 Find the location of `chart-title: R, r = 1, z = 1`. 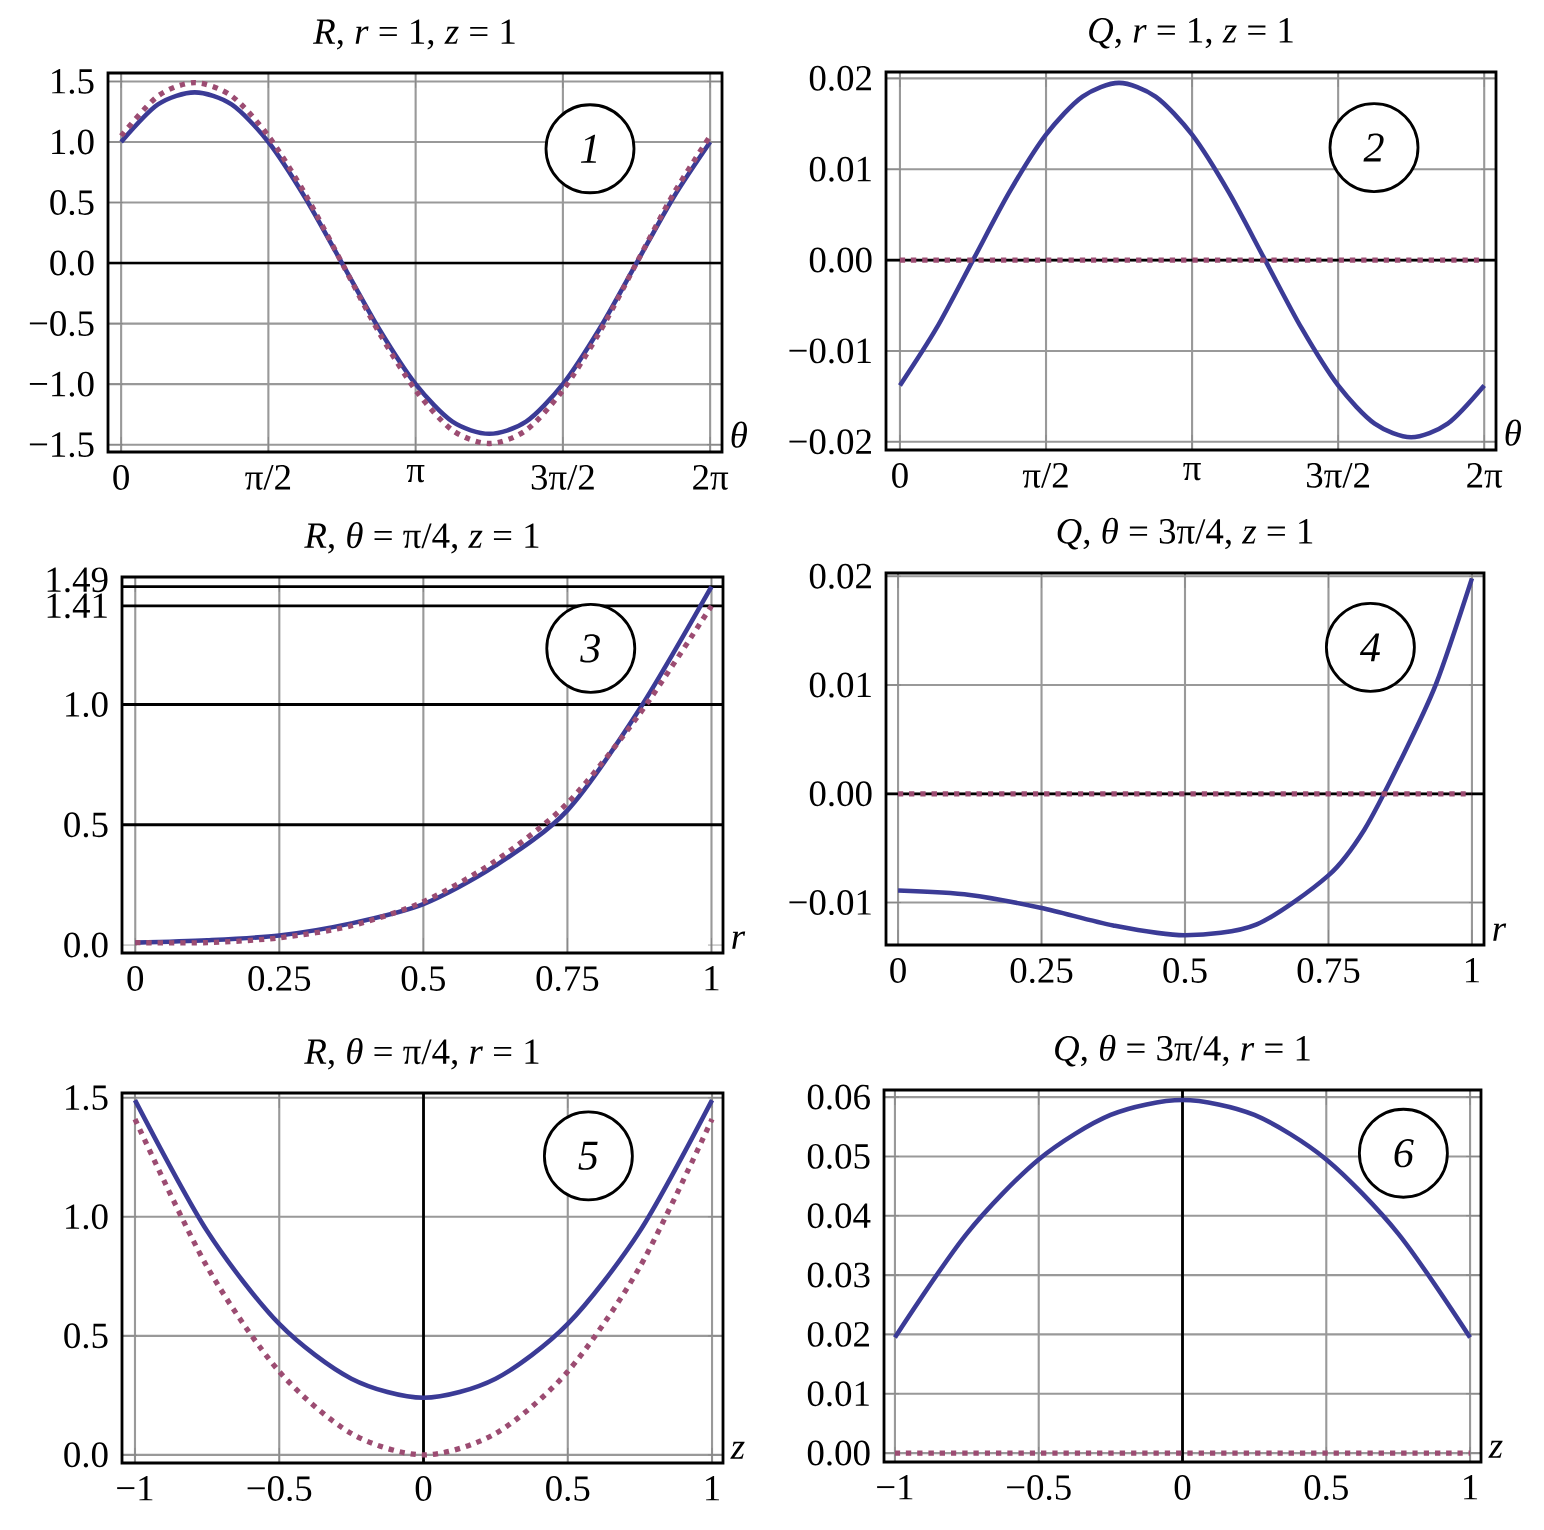

chart-title: R, r = 1, z = 1 is located at coordinates (413, 34).